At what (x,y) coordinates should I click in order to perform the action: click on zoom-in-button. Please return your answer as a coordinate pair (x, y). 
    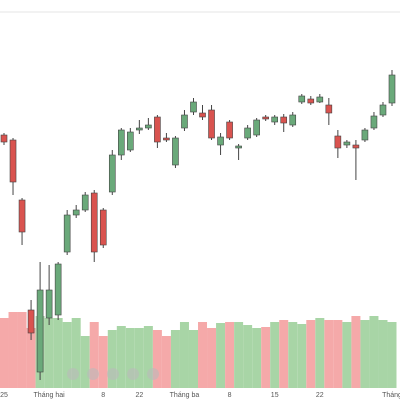
    Looking at the image, I should click on (93, 374).